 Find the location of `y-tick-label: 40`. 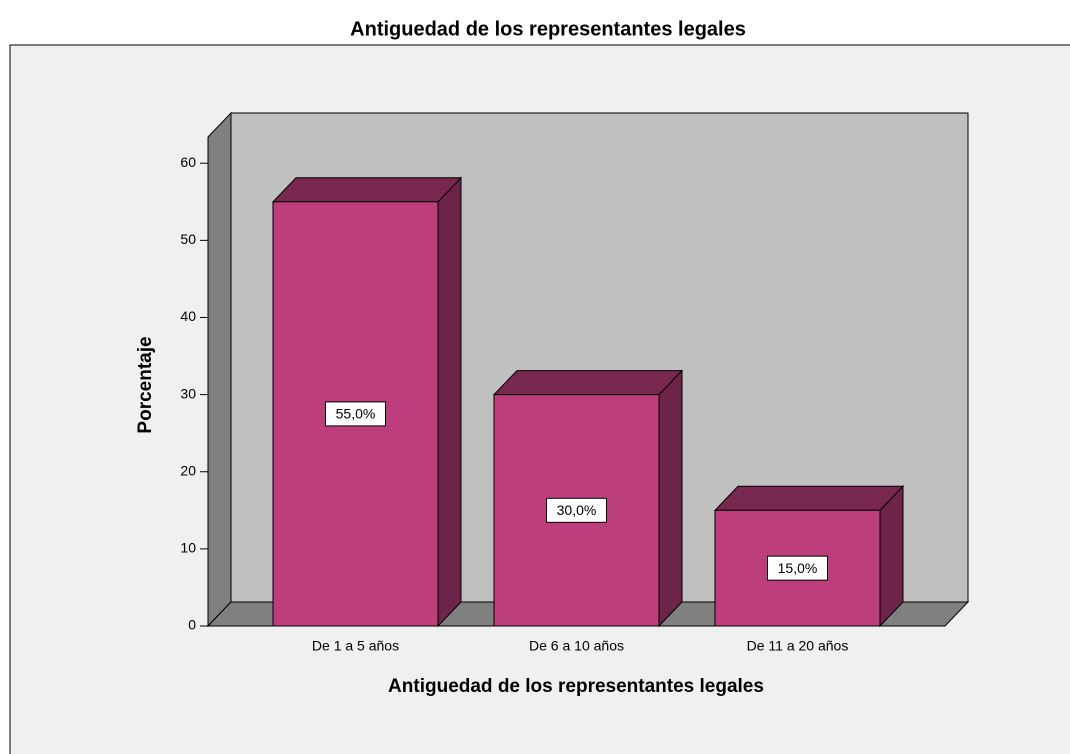

y-tick-label: 40 is located at coordinates (188, 316).